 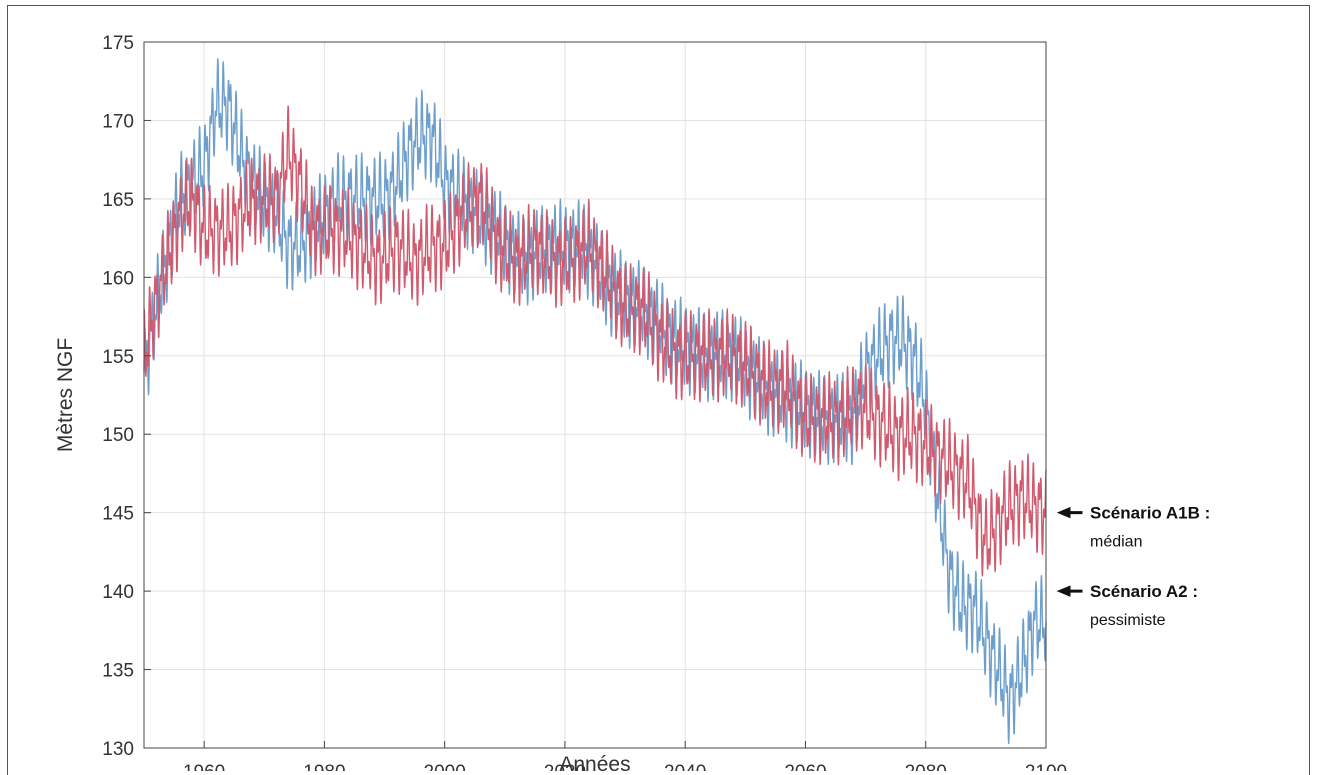 What do you see at coordinates (1127, 605) in the screenshot?
I see `annotation-scenario-a2: Scénario A2 : pessimiste` at bounding box center [1127, 605].